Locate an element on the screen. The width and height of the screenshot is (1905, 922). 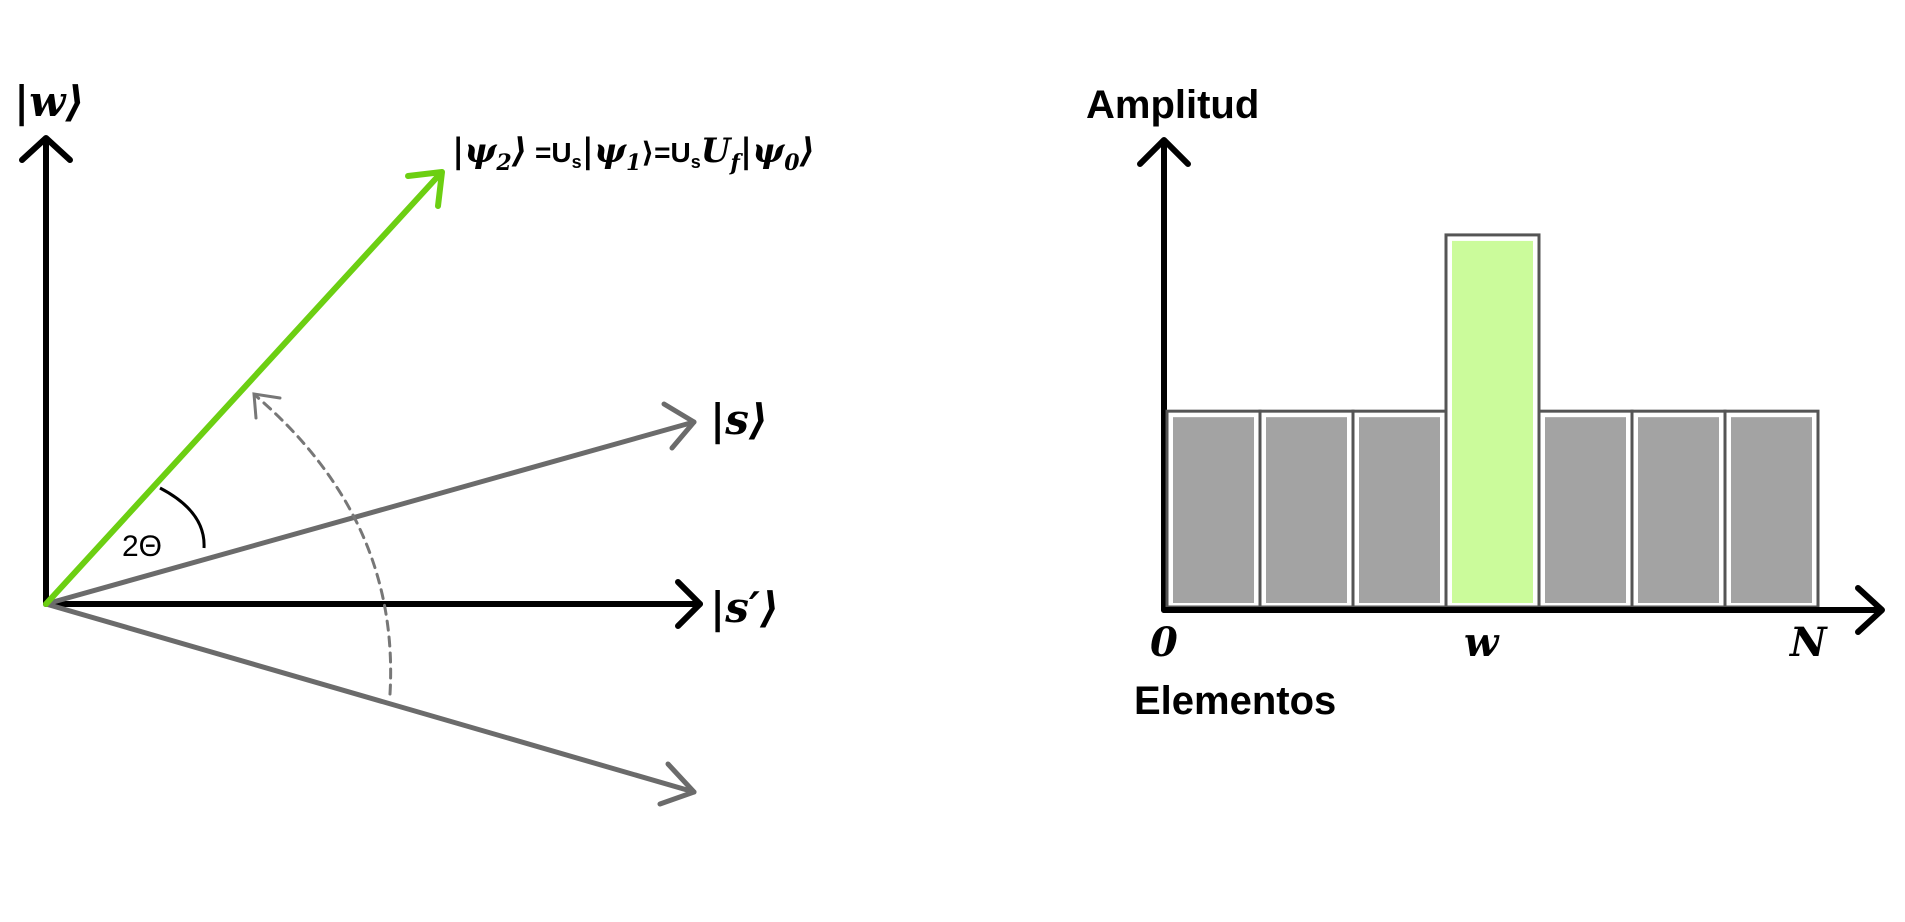
tick-label-zero: 0 is located at coordinates (1164, 642).